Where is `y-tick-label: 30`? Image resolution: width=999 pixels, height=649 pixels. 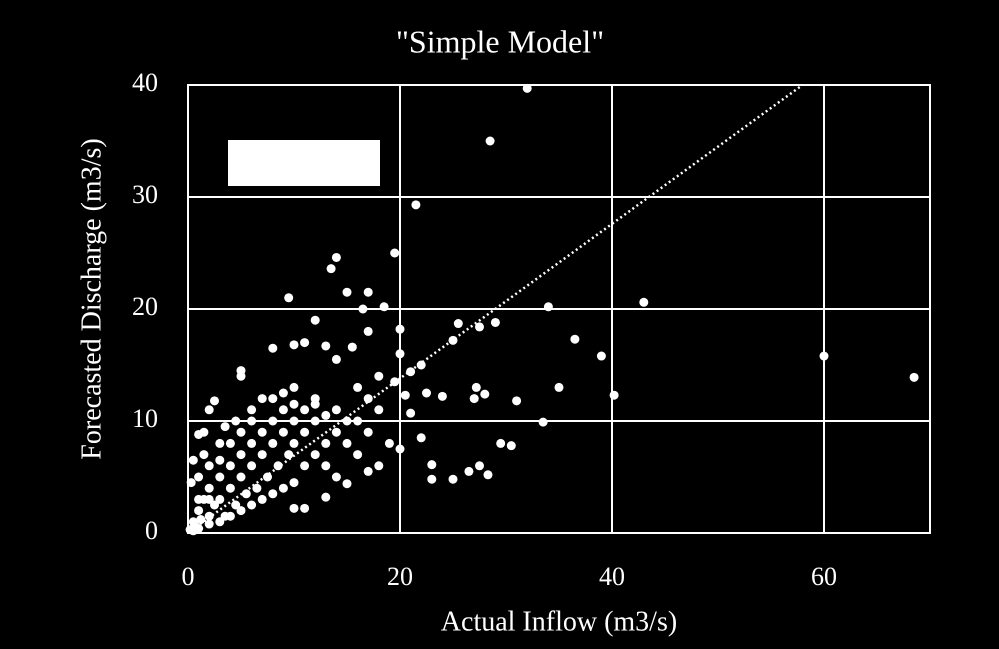
y-tick-label: 30 is located at coordinates (145, 194).